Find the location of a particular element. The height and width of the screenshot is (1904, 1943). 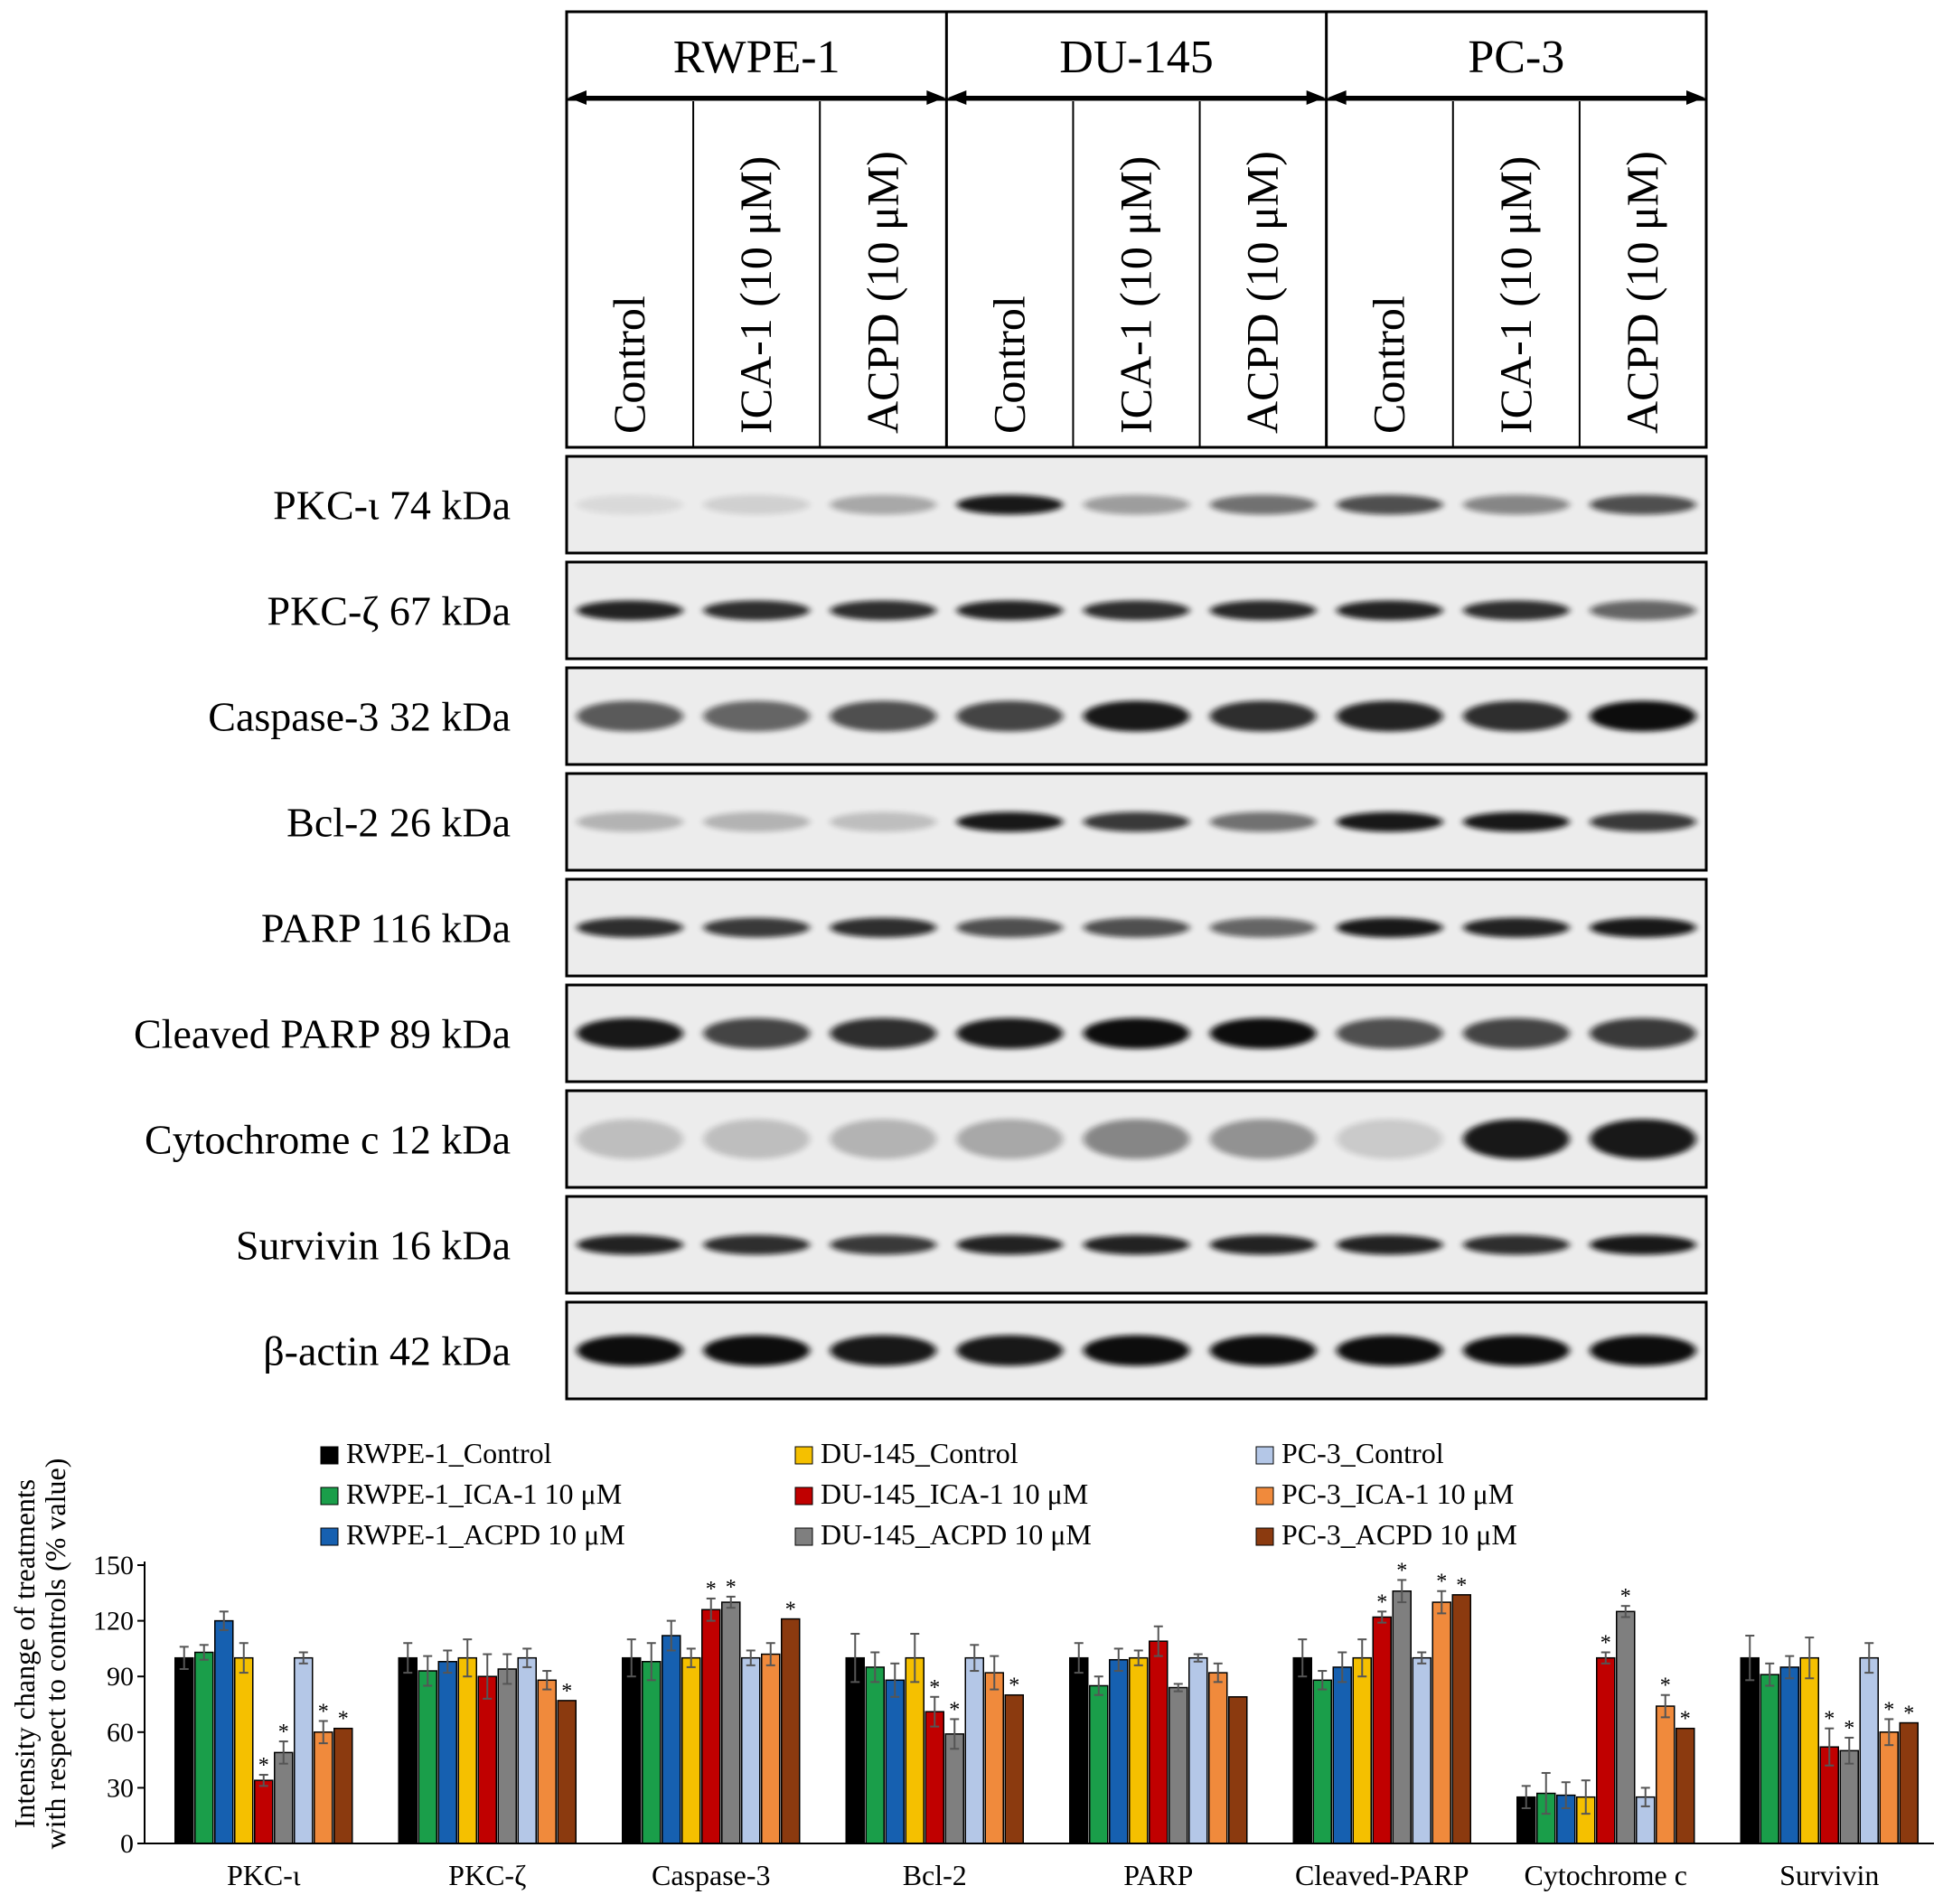

y-tick-label: 60 is located at coordinates (120, 1733).